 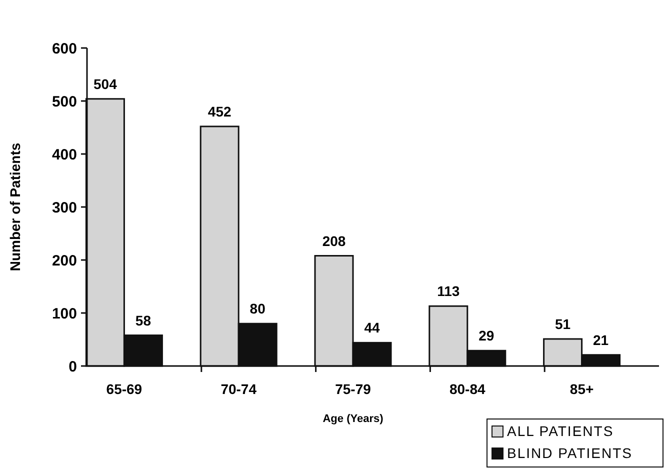 I want to click on y-tick-label: 300, so click(x=64, y=207).